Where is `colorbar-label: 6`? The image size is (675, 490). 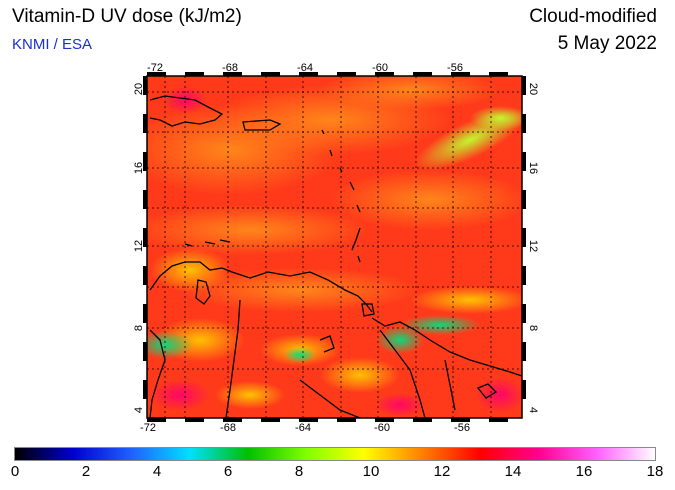 colorbar-label: 6 is located at coordinates (228, 471).